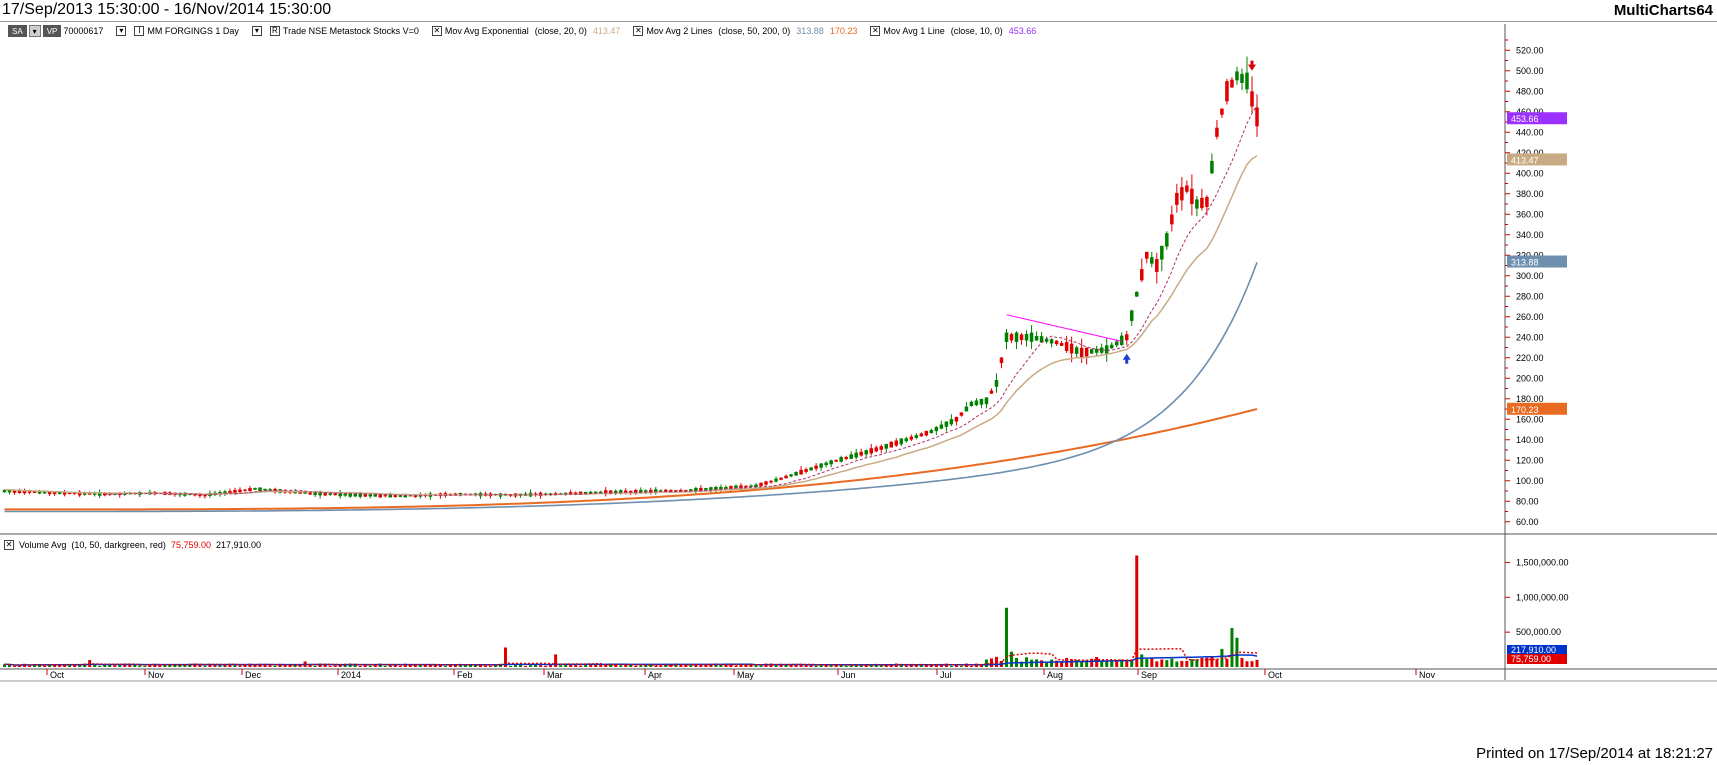  Describe the element at coordinates (746, 675) in the screenshot. I see `time-tick-label: May` at that location.